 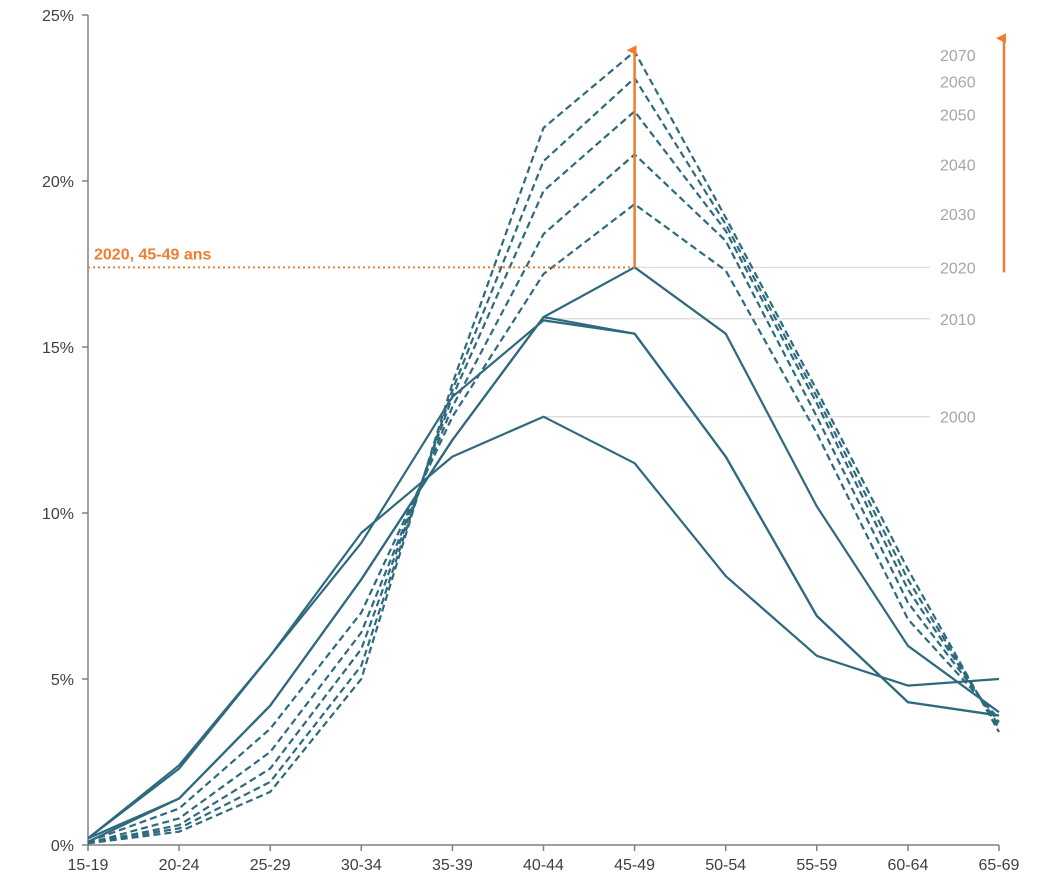 I want to click on year-label-2070: 2070, so click(x=958, y=56).